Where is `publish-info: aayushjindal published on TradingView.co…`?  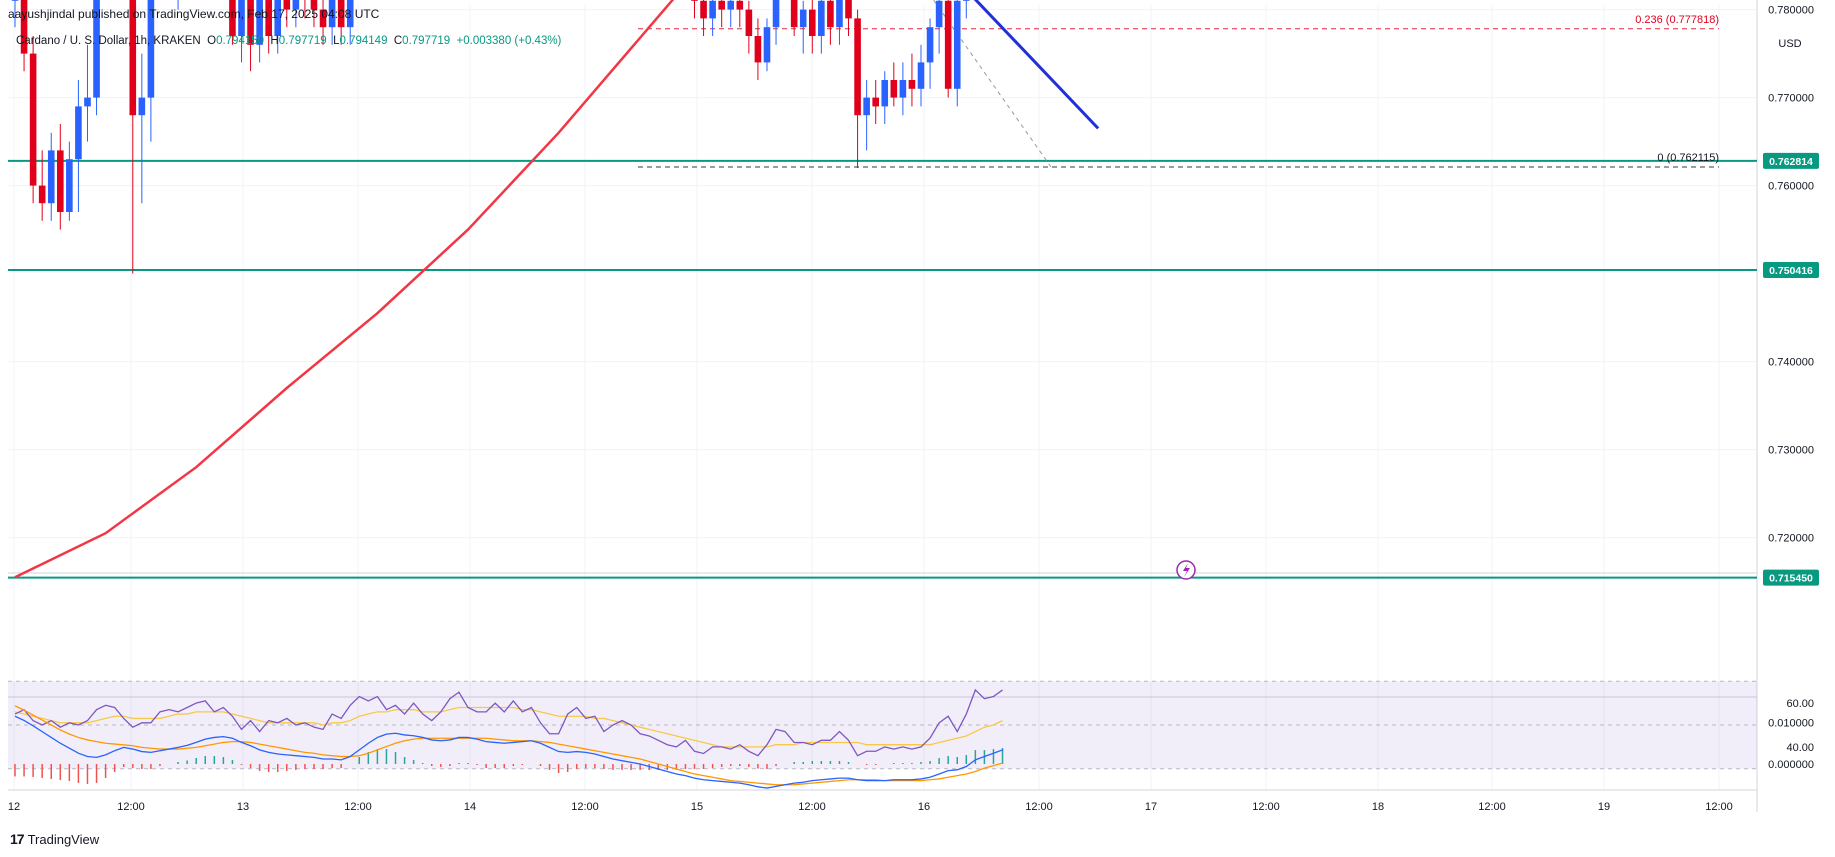 publish-info: aayushjindal published on TradingView.co… is located at coordinates (194, 14).